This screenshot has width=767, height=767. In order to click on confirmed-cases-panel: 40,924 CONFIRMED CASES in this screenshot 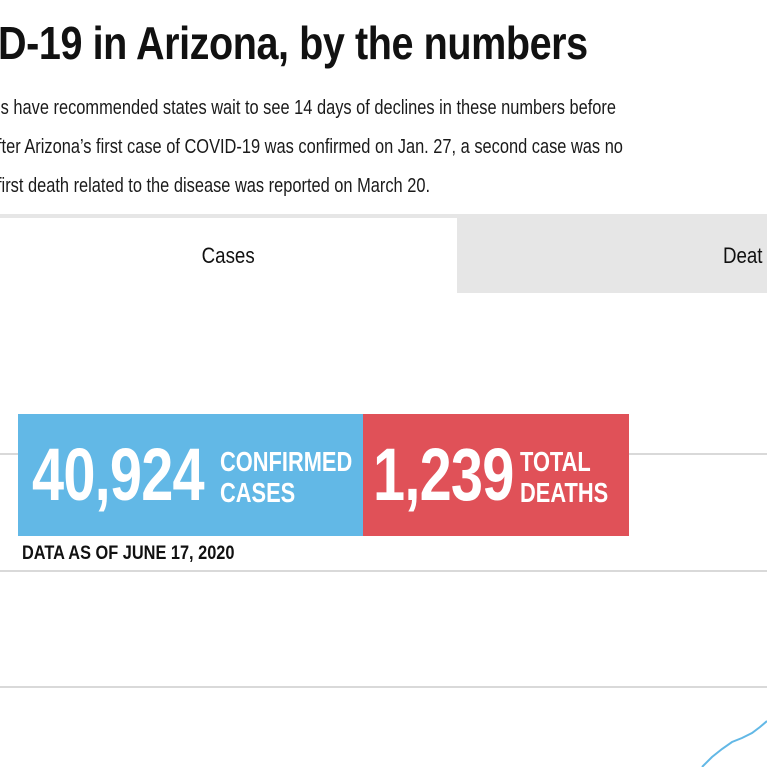, I will do `click(190, 475)`.